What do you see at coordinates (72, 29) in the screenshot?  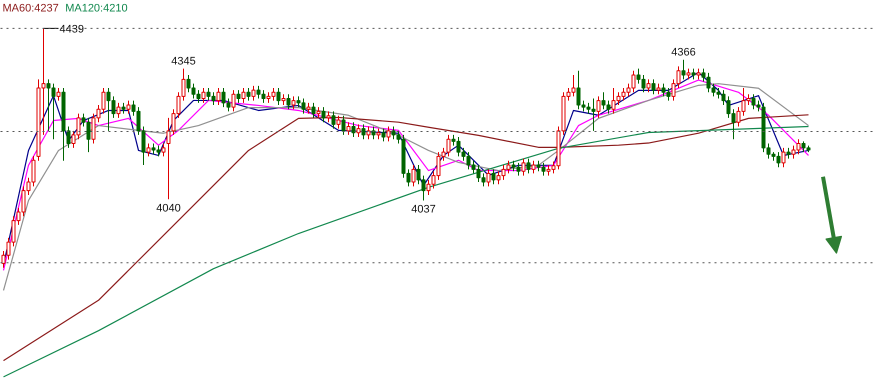 I see `annotation: 4439` at bounding box center [72, 29].